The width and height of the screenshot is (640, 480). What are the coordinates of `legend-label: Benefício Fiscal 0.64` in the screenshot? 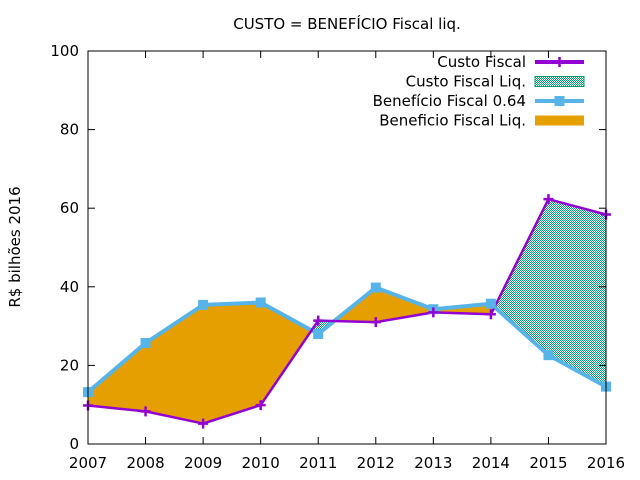 It's located at (449, 101).